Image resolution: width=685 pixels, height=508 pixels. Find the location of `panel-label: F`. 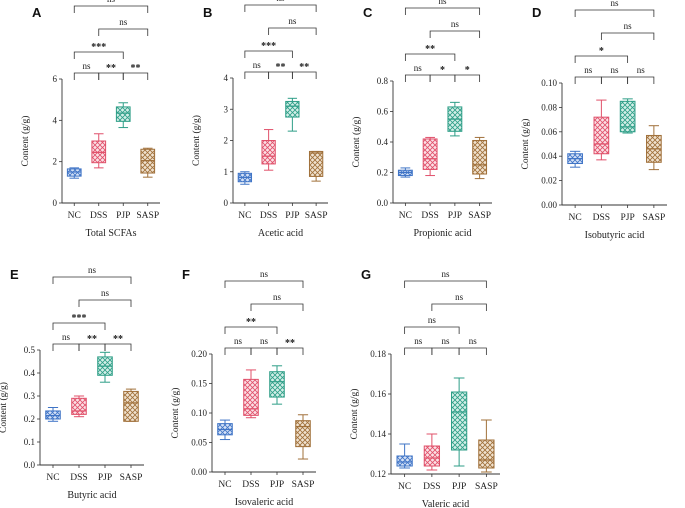

panel-label: F is located at coordinates (186, 274).